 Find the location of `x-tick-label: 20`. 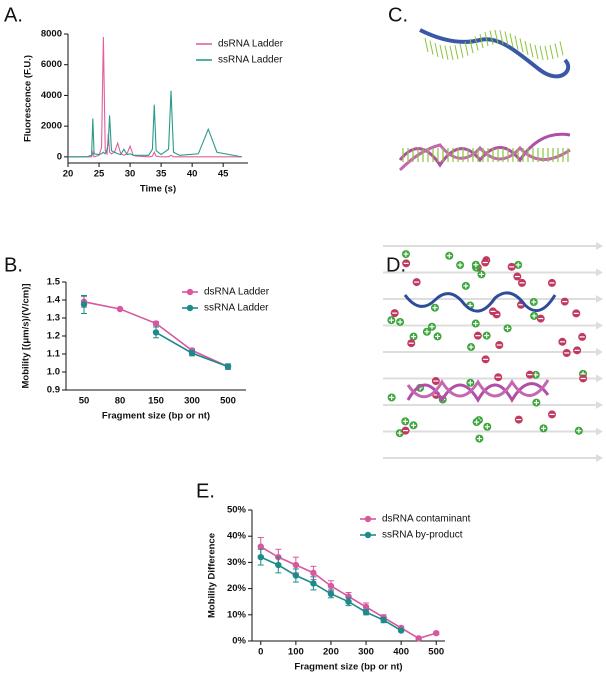

x-tick-label: 20 is located at coordinates (68, 174).